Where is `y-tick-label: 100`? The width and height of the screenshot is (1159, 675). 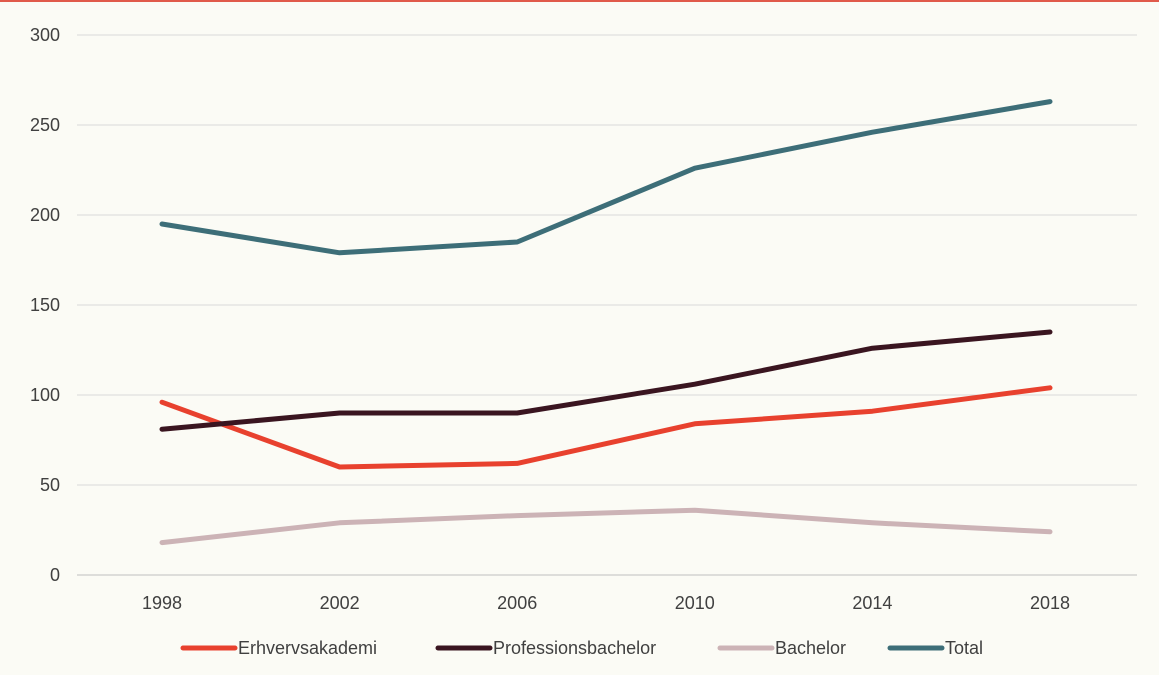
y-tick-label: 100 is located at coordinates (45, 395).